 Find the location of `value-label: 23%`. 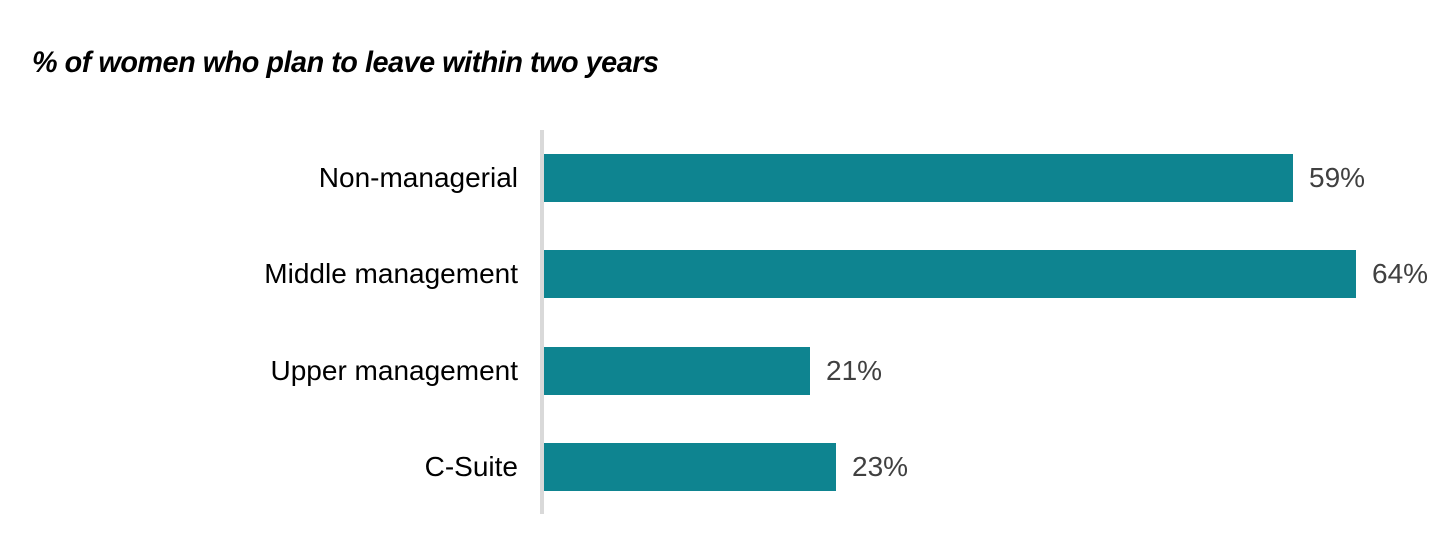

value-label: 23% is located at coordinates (880, 466).